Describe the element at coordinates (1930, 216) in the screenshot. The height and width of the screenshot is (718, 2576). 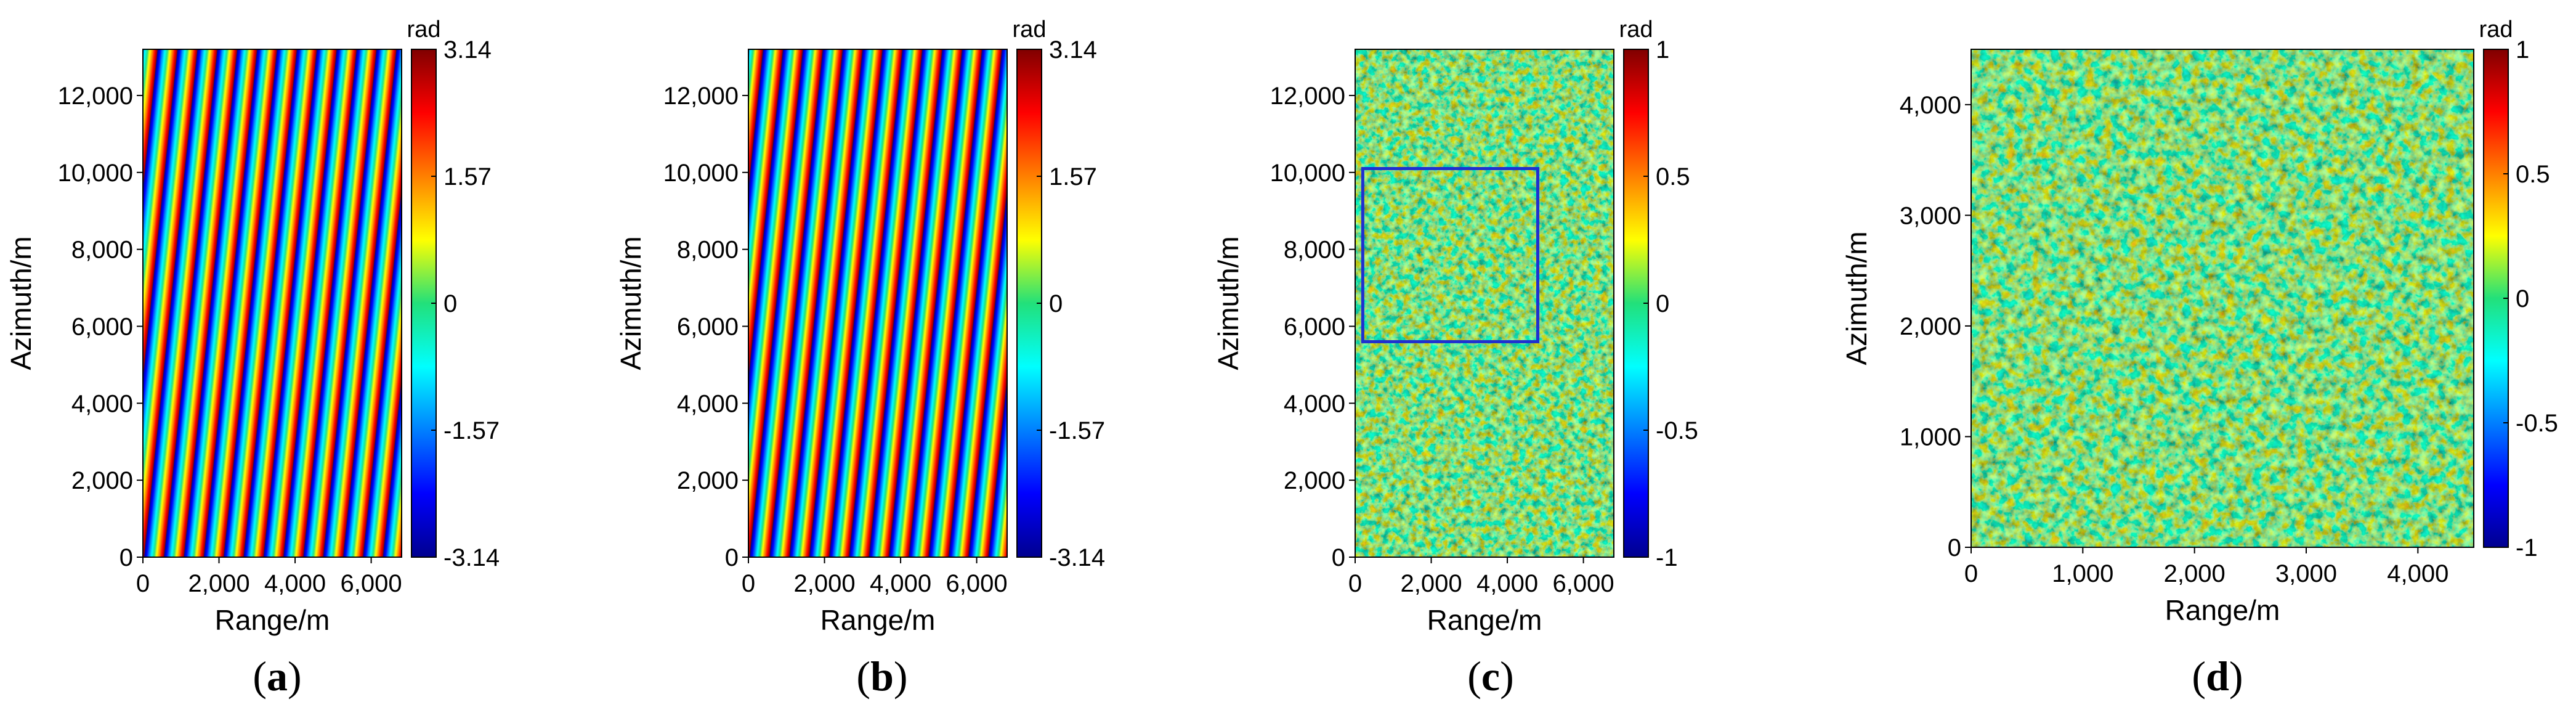
I see `y-tick-label: 3,000` at that location.